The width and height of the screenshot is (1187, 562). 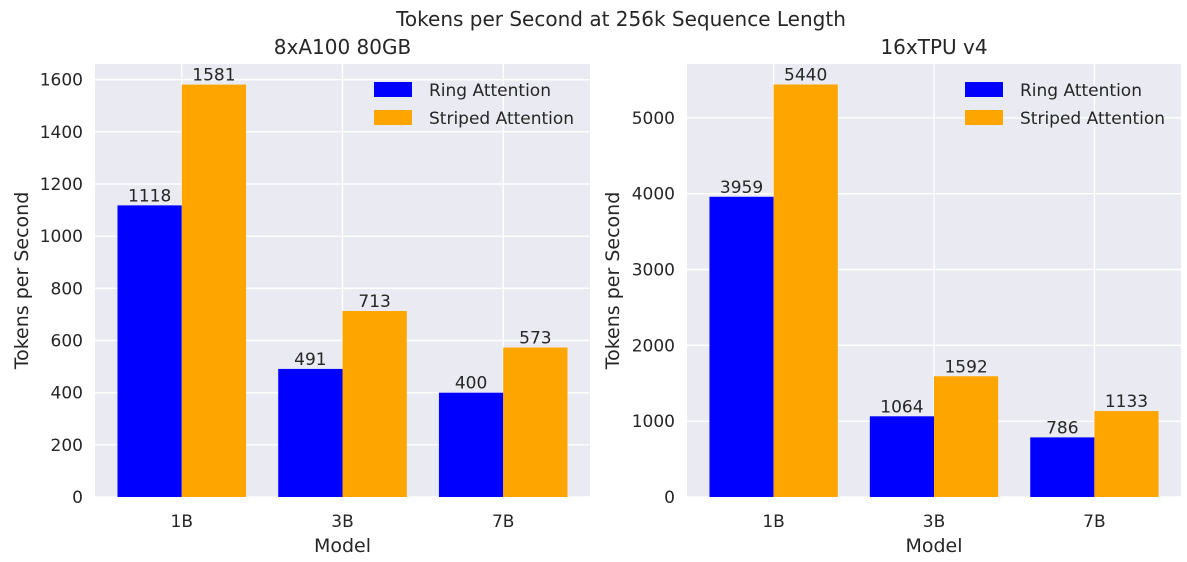 I want to click on y-tick-label: 2000, so click(x=653, y=346).